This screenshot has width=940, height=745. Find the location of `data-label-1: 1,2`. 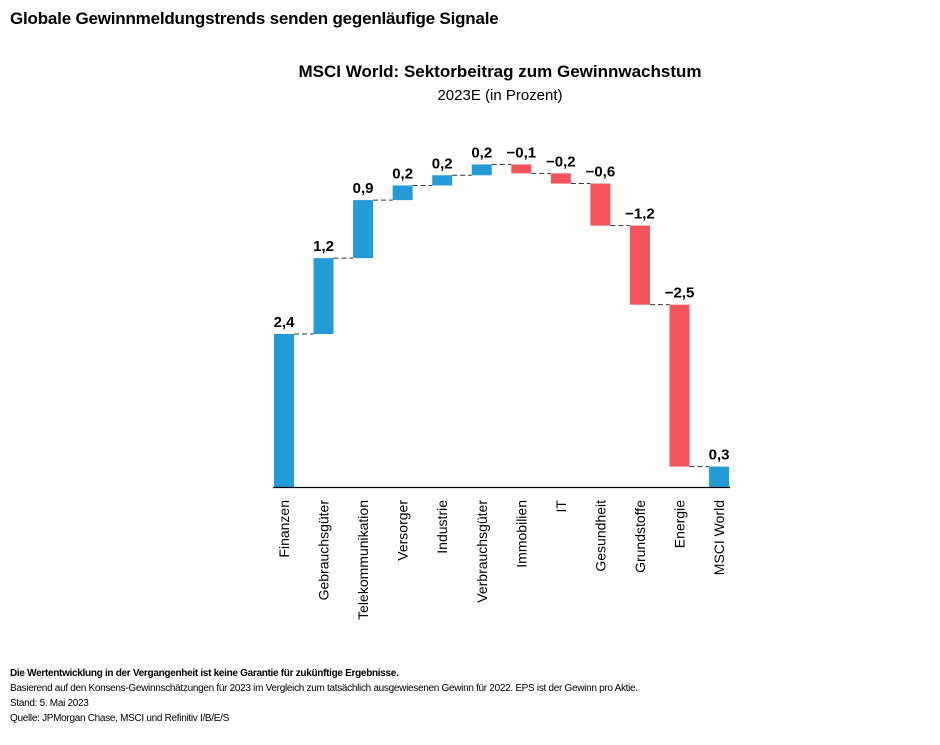

data-label-1: 1,2 is located at coordinates (323, 246).